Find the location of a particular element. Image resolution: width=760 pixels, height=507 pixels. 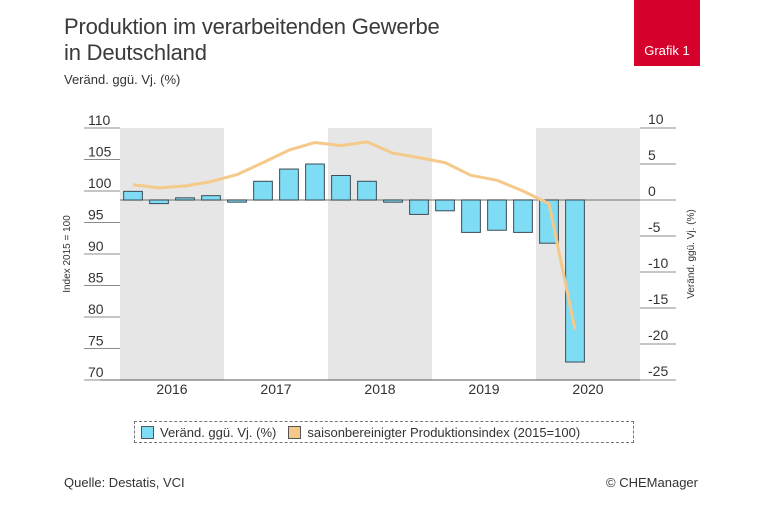

left-tick-label: 100 is located at coordinates (100, 183).